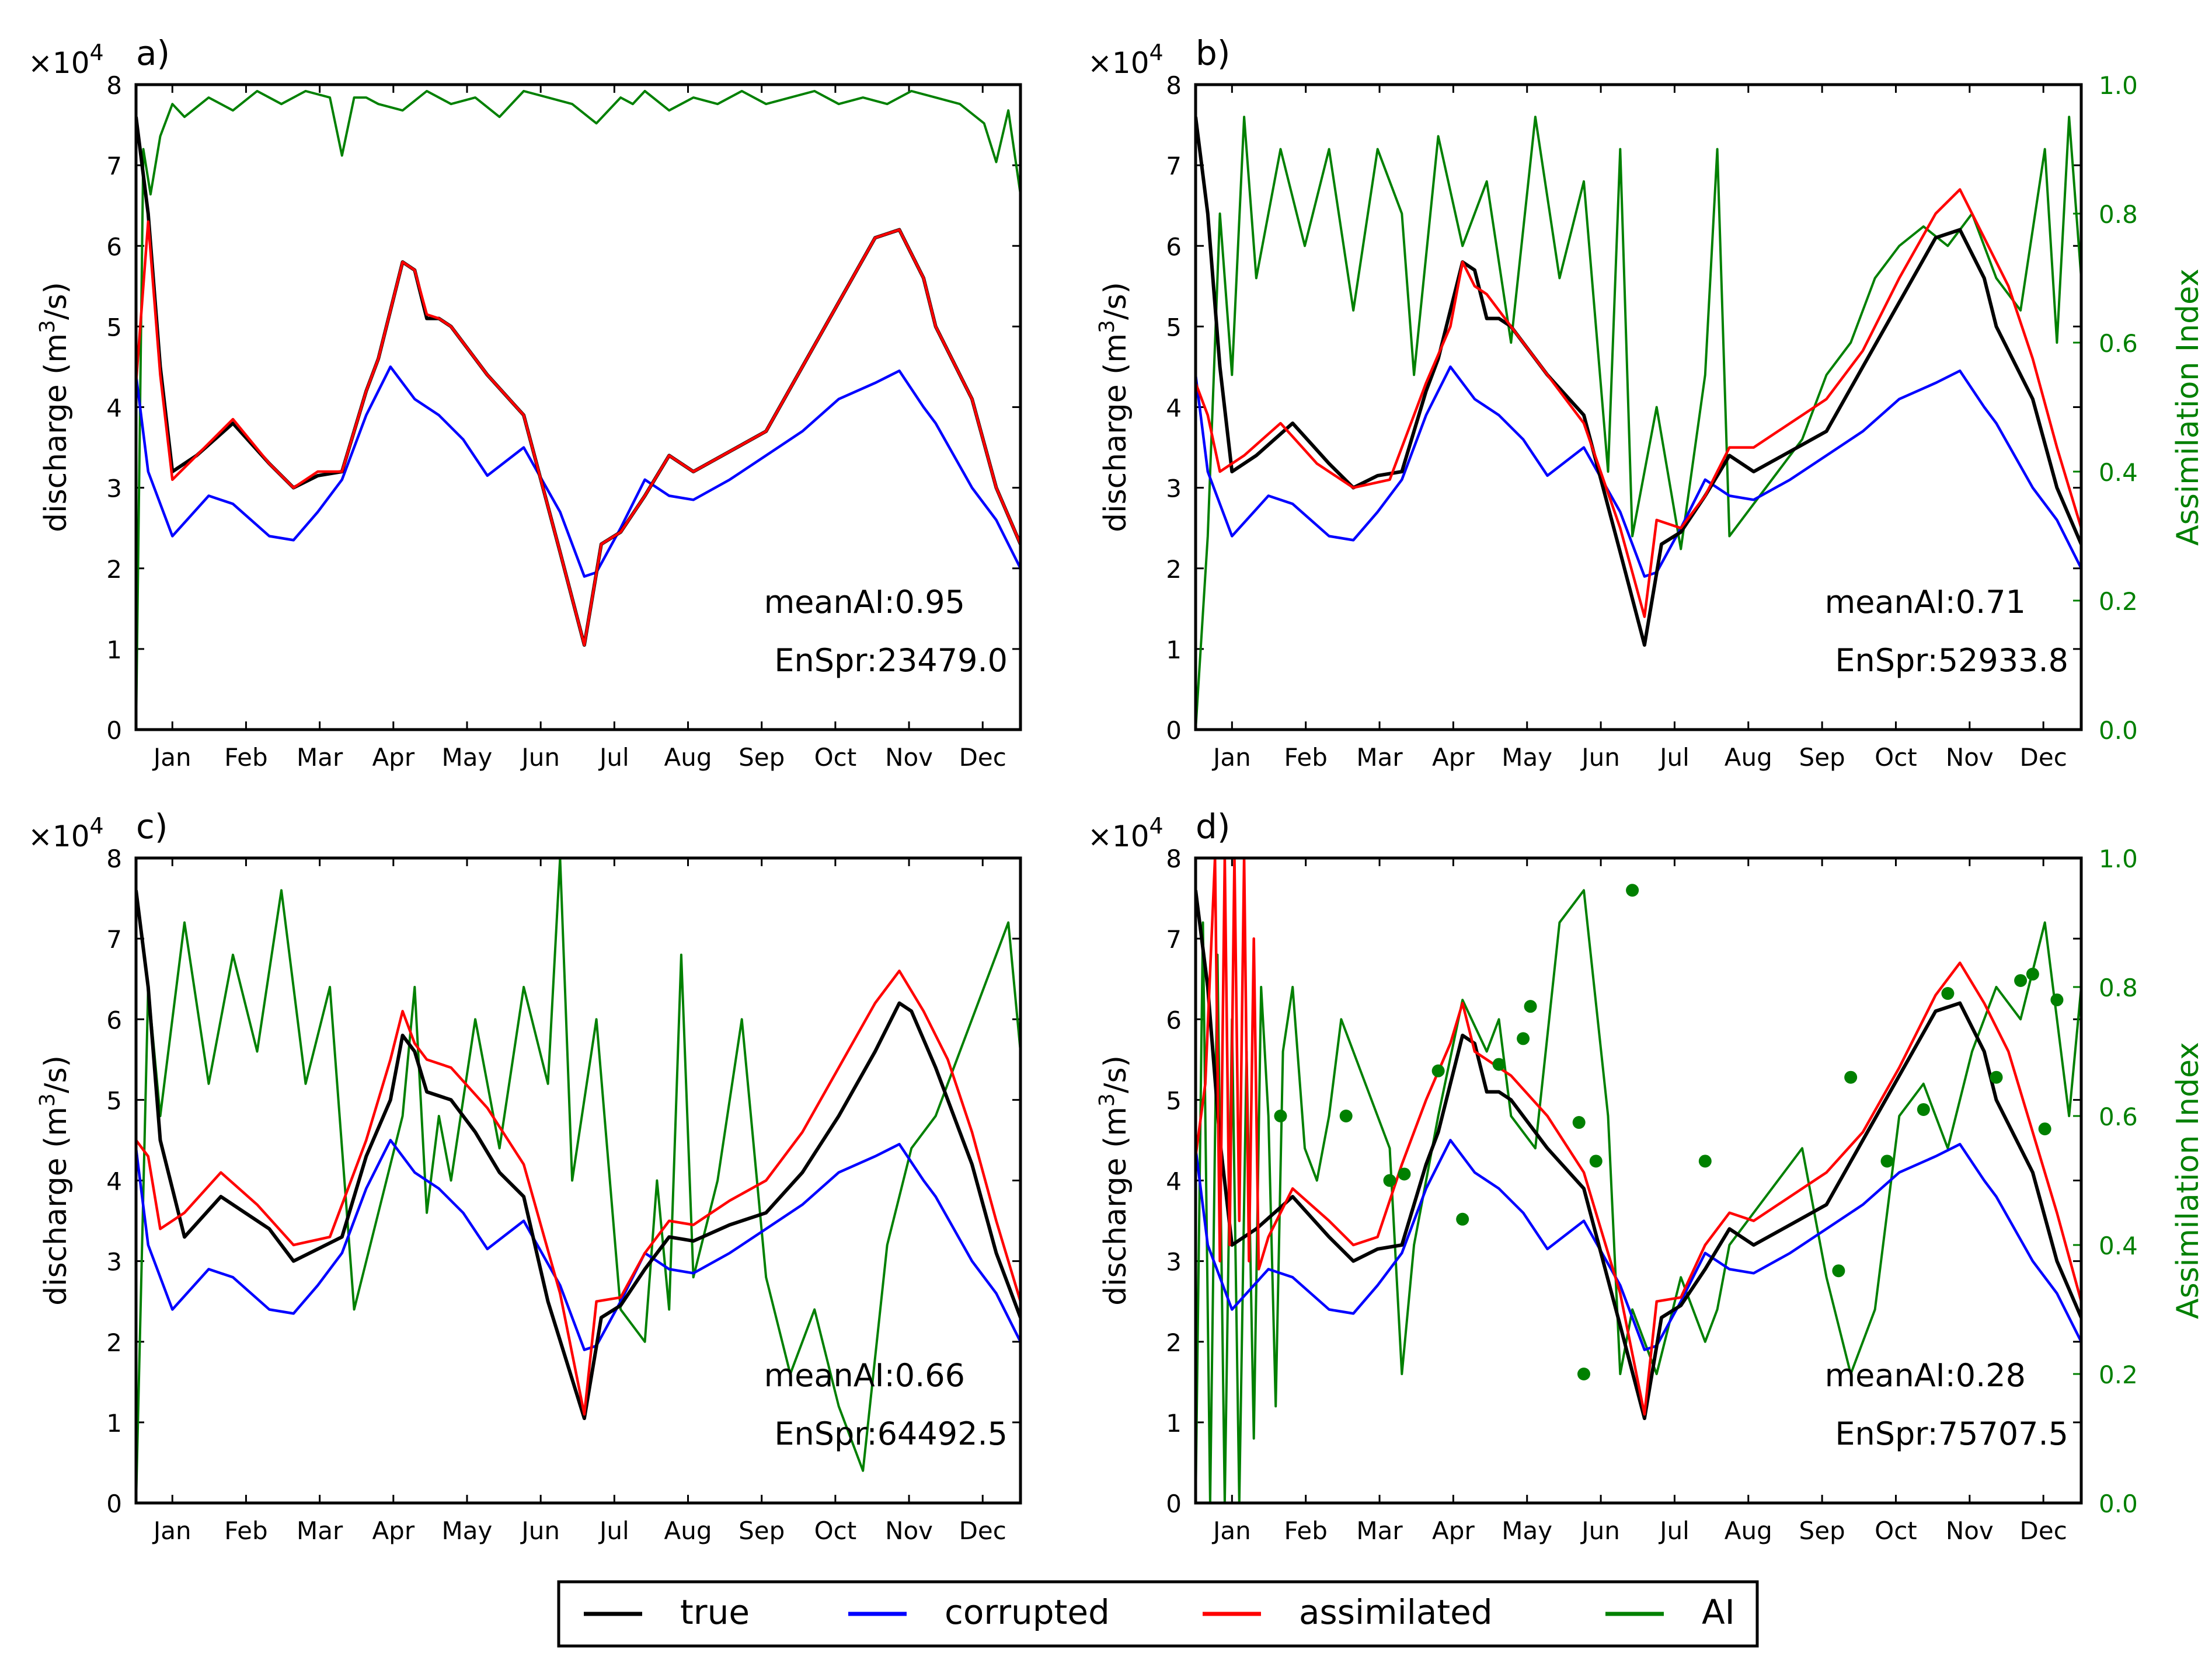 The height and width of the screenshot is (1667, 2212). What do you see at coordinates (152, 827) in the screenshot?
I see `panel-label: c)` at bounding box center [152, 827].